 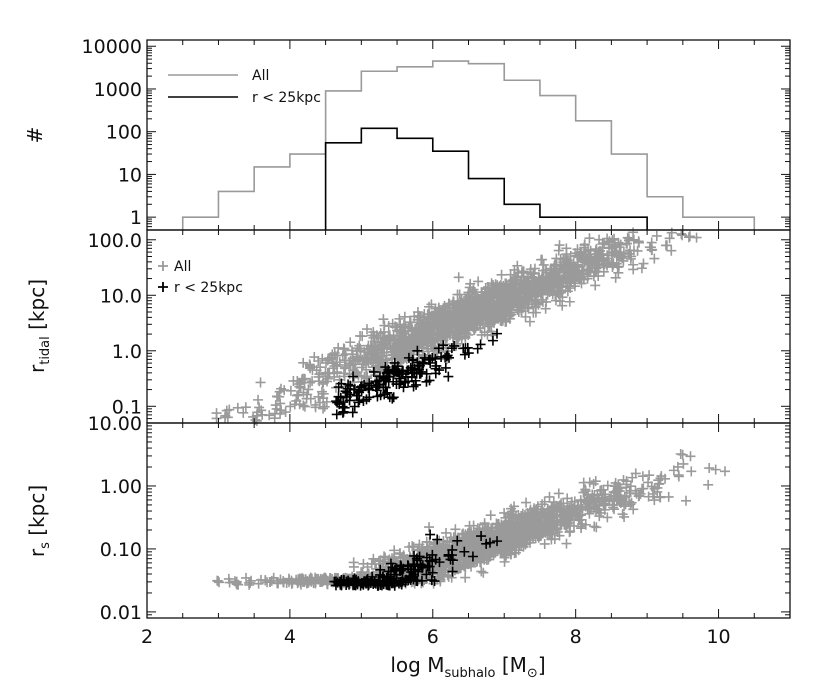 What do you see at coordinates (718, 637) in the screenshot?
I see `x-tick-label: 10` at bounding box center [718, 637].